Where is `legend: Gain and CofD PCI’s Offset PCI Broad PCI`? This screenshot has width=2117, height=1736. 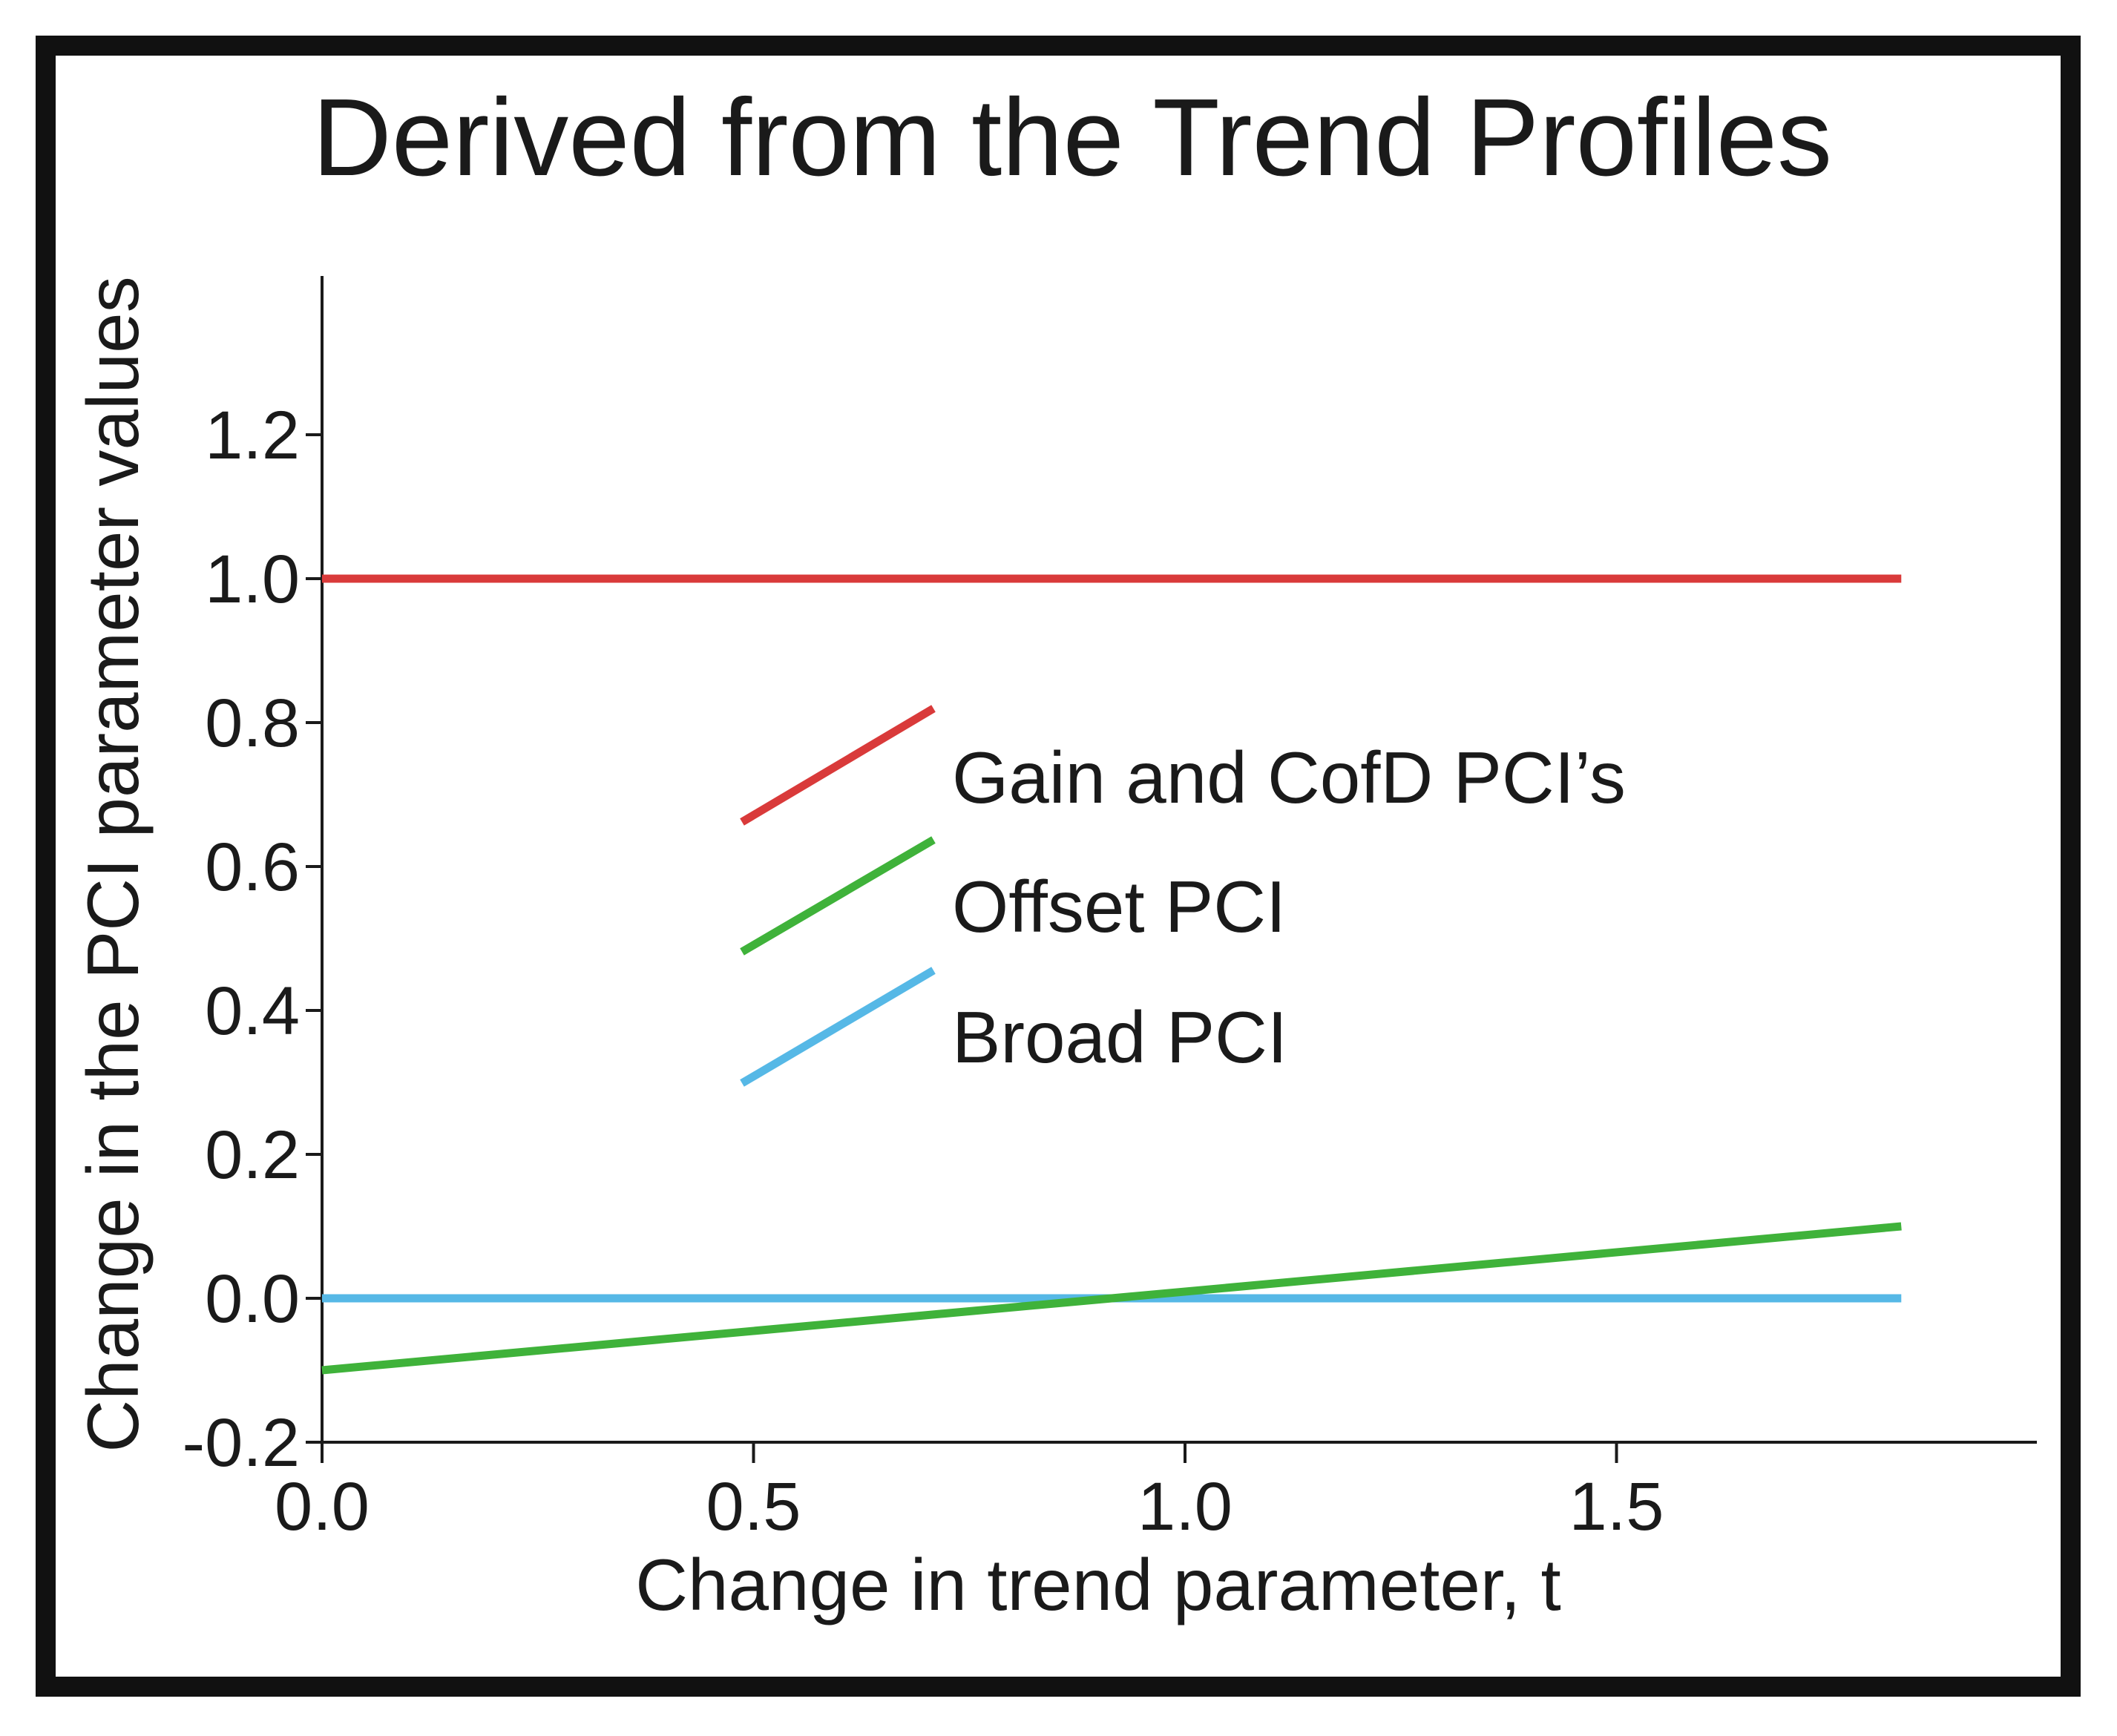
legend: Gain and CofD PCI’s Offset PCI Broad PCI is located at coordinates (1183, 896).